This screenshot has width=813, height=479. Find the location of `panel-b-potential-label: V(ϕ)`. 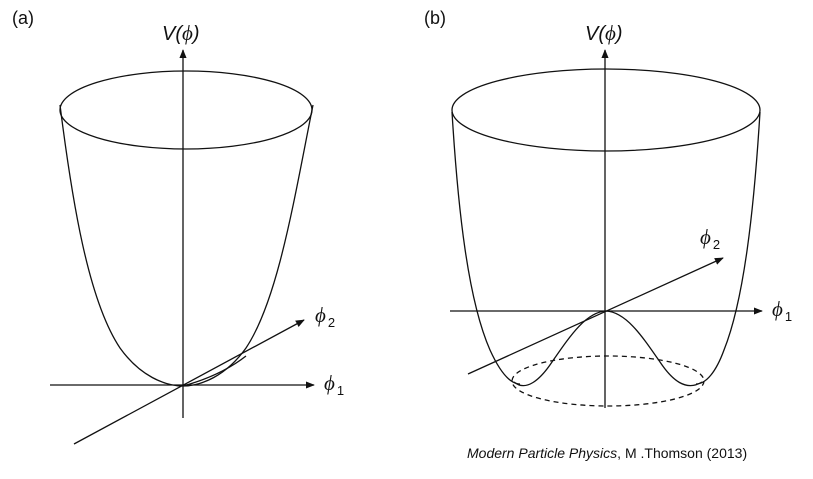

panel-b-potential-label: V(ϕ) is located at coordinates (604, 33).